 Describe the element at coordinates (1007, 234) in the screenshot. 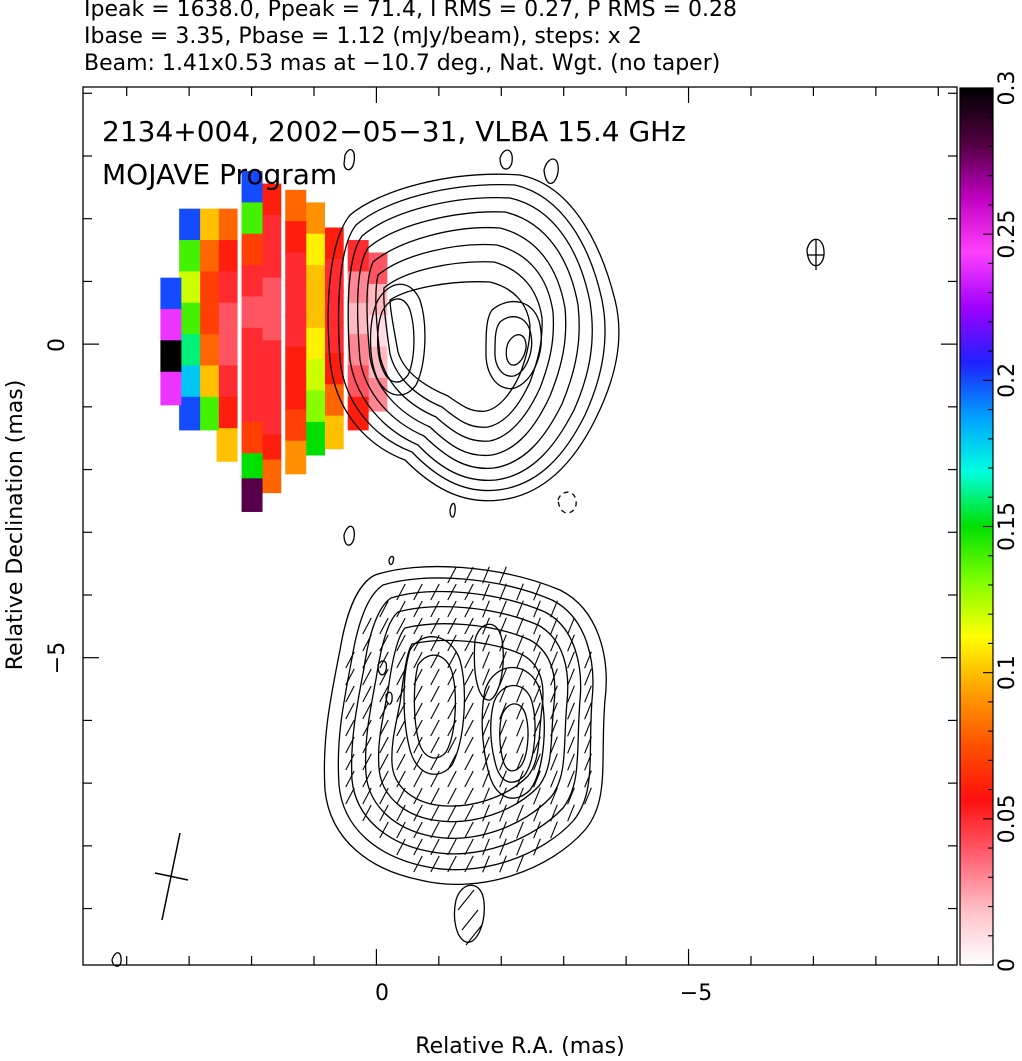

I see `colorbar-label-5: 0.25` at that location.